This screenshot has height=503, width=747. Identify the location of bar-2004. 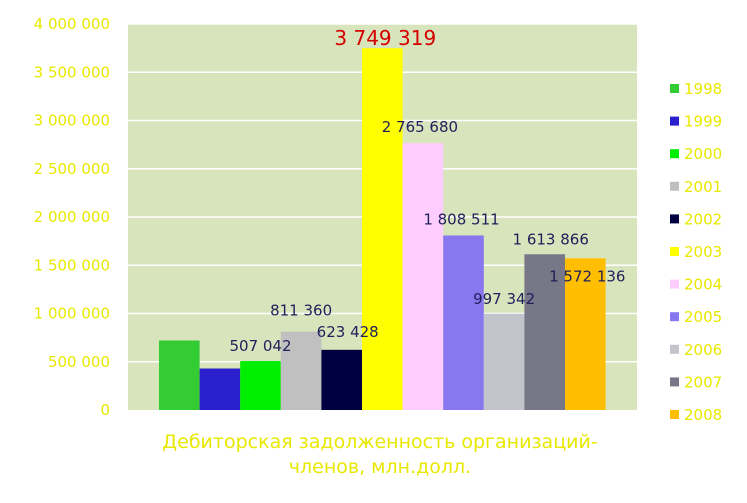
(423, 276).